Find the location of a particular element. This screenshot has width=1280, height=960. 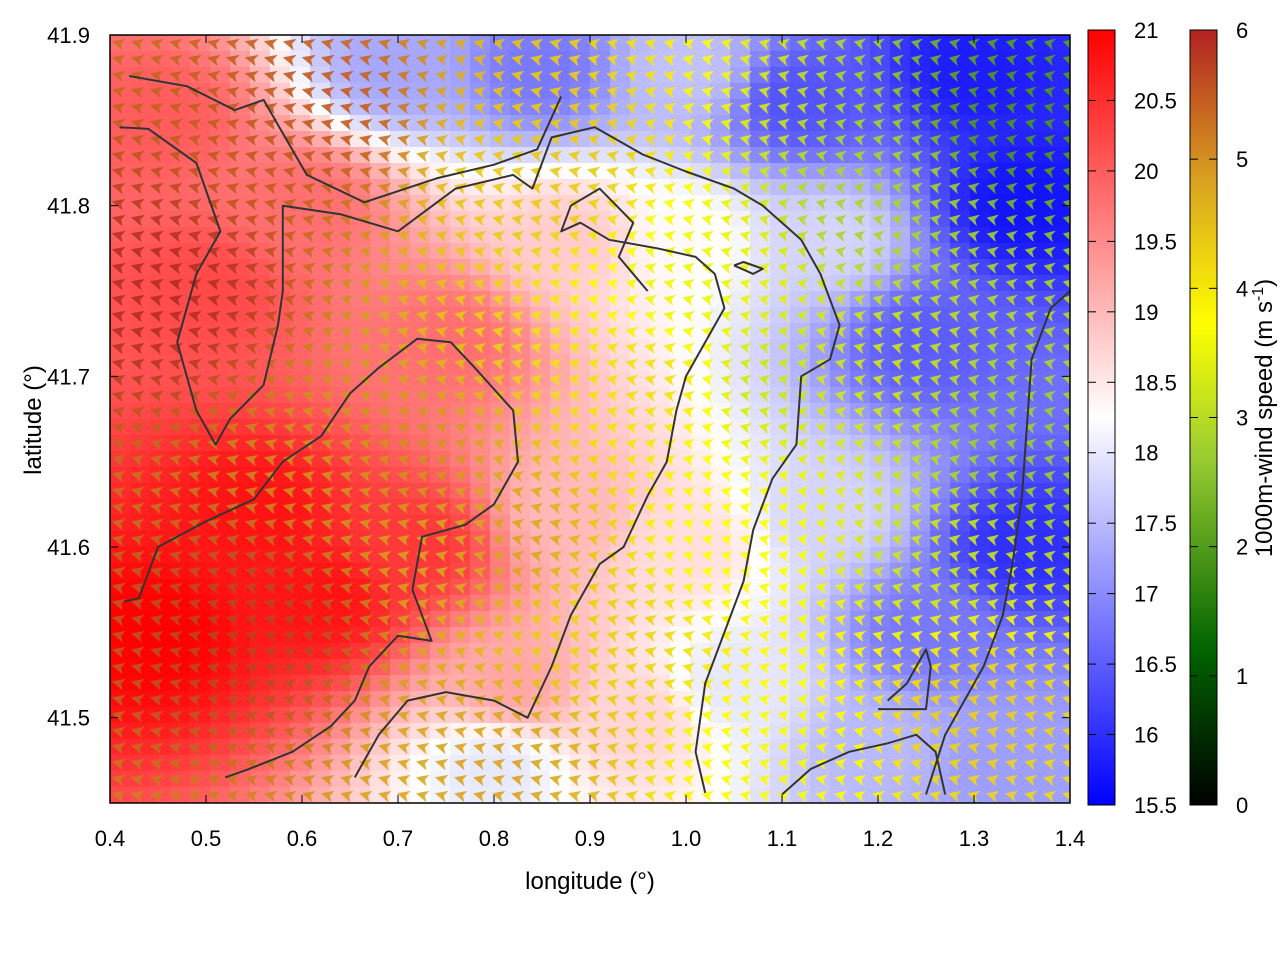

colorbar-tick-label: 20.5 is located at coordinates (1155, 100).